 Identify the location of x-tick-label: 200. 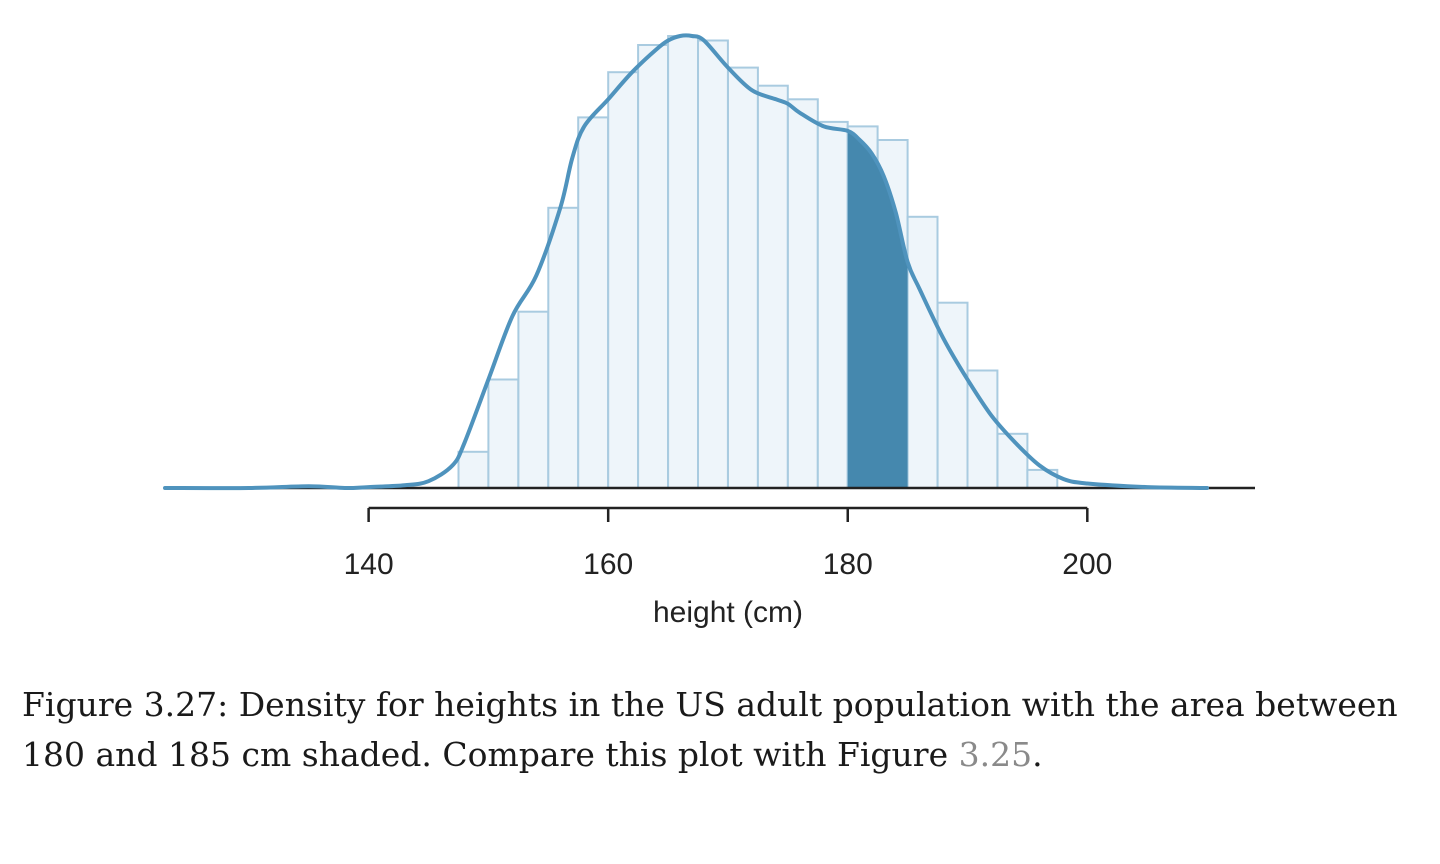
(1087, 564).